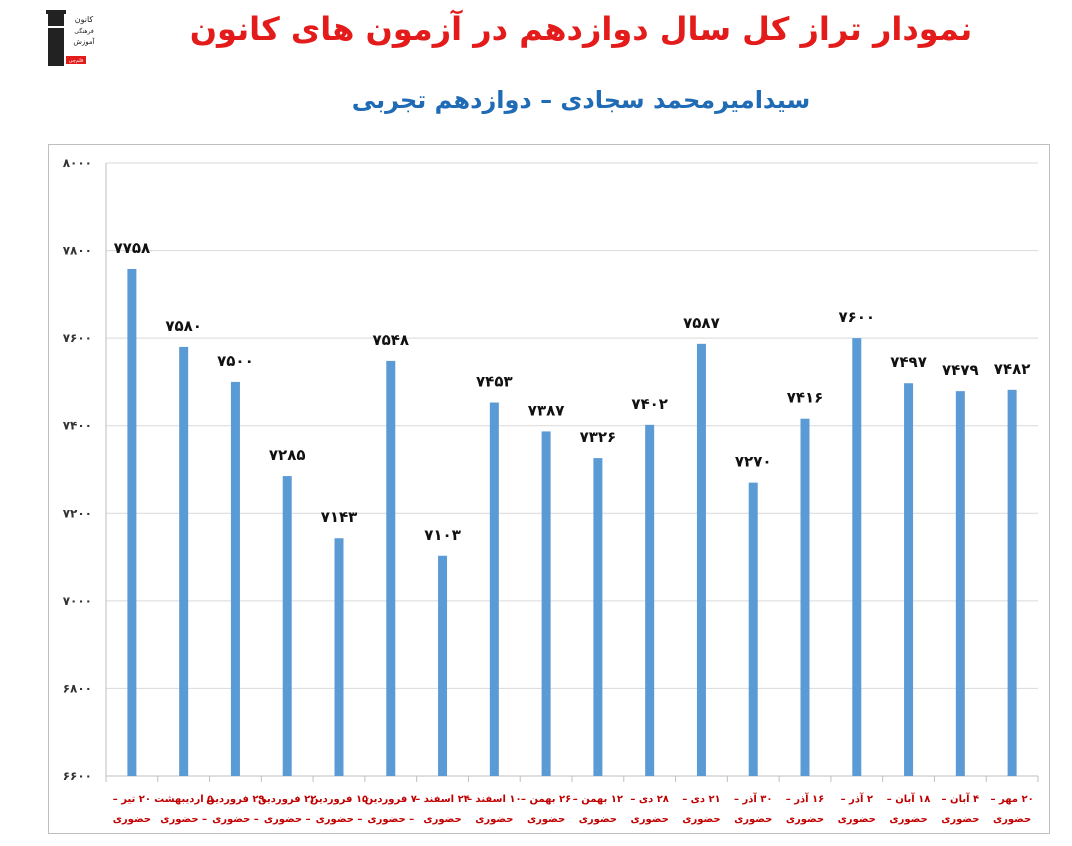 The height and width of the screenshot is (846, 1072). Describe the element at coordinates (77, 426) in the screenshot. I see `y-tick-label: ۷۴۰۰` at that location.